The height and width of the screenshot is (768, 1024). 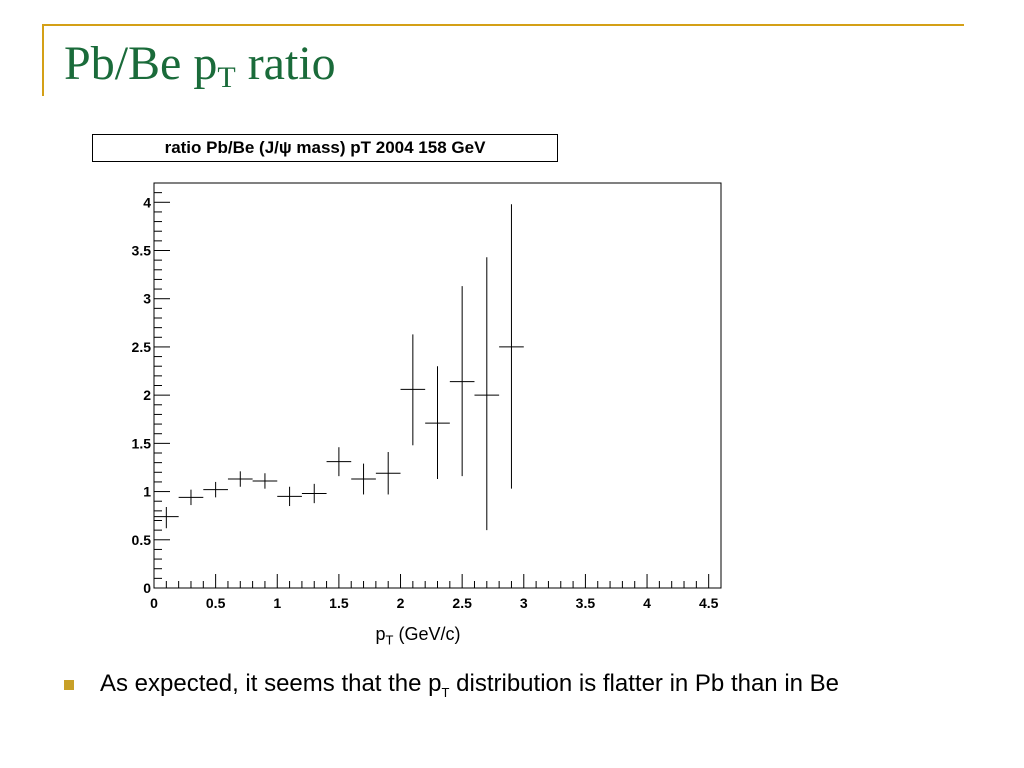 I want to click on x-tick-label: 2.5, so click(x=462, y=603).